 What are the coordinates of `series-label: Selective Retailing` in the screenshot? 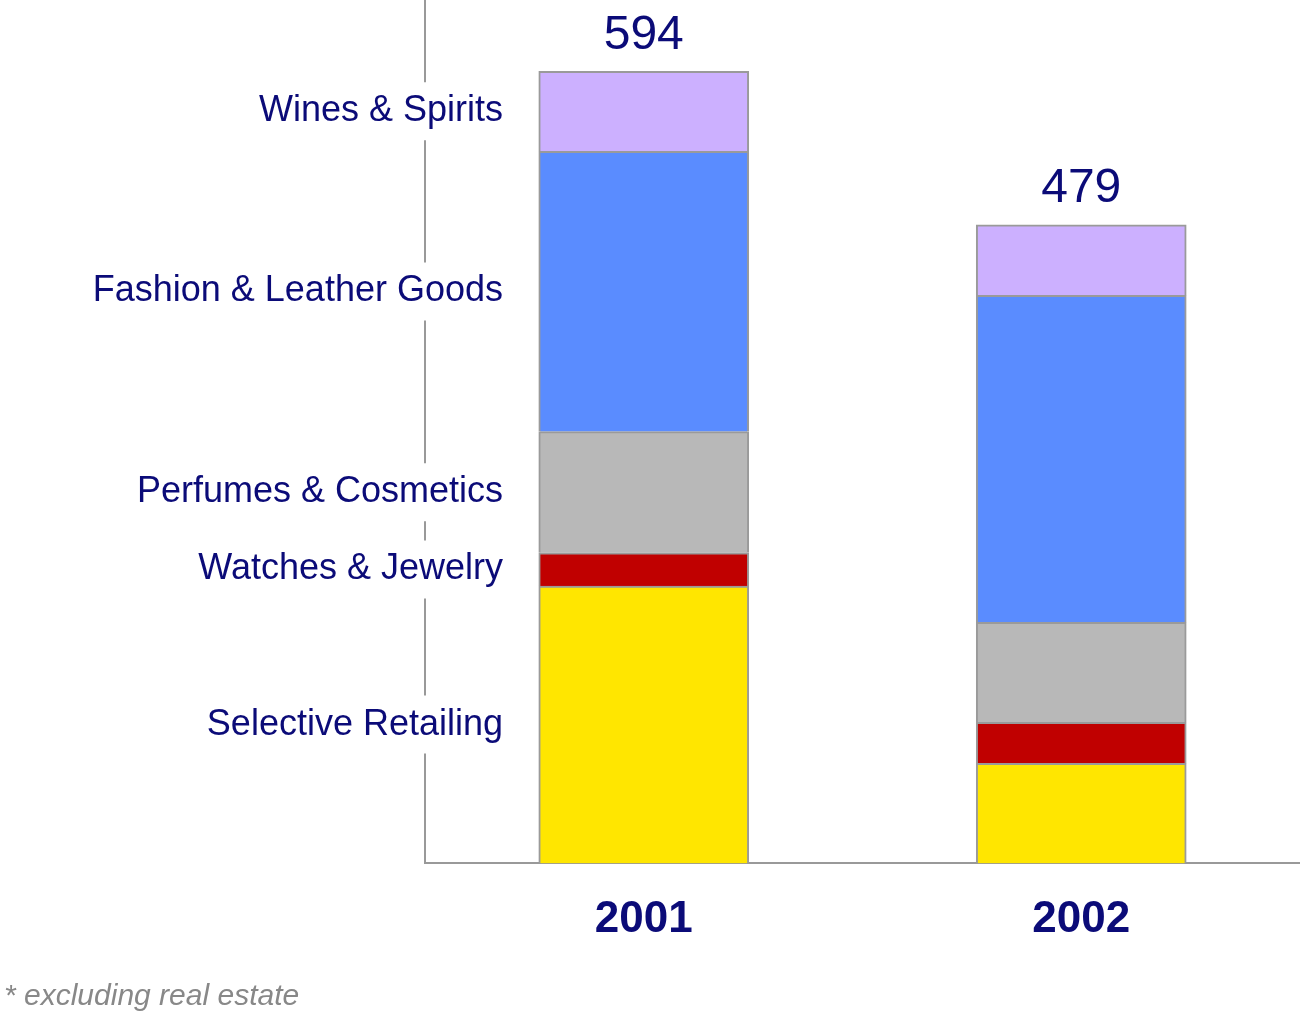 It's located at (354, 722).